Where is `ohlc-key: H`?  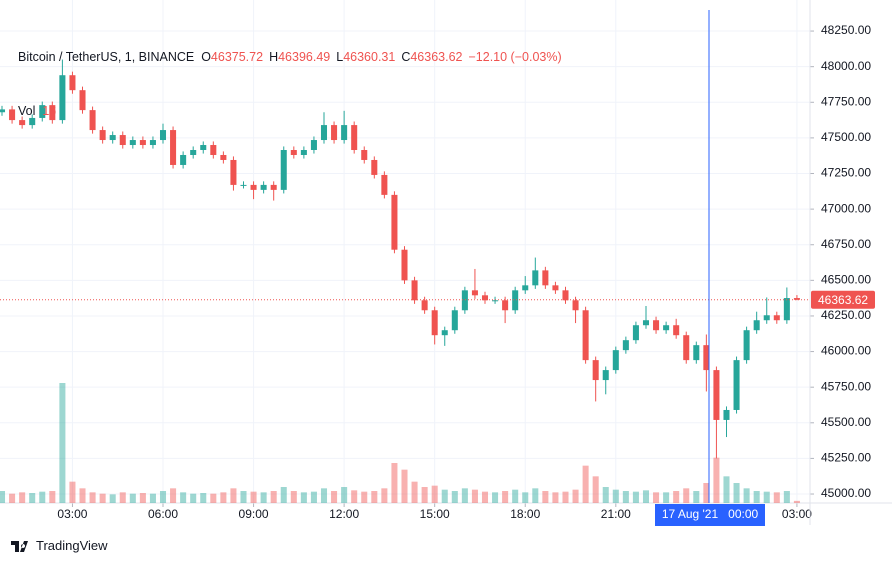
ohlc-key: H is located at coordinates (274, 57).